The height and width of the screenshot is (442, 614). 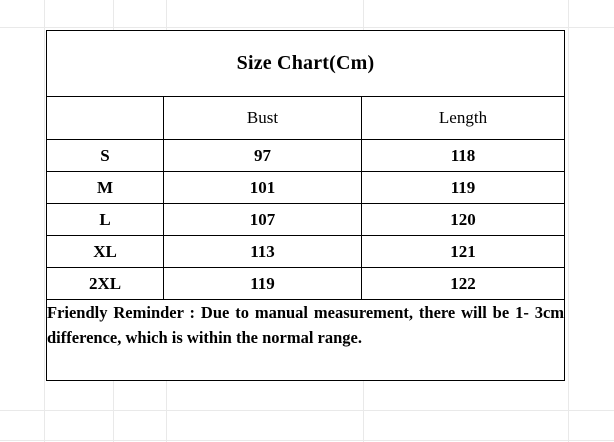 I want to click on table-row: L 107 120, so click(x=306, y=219).